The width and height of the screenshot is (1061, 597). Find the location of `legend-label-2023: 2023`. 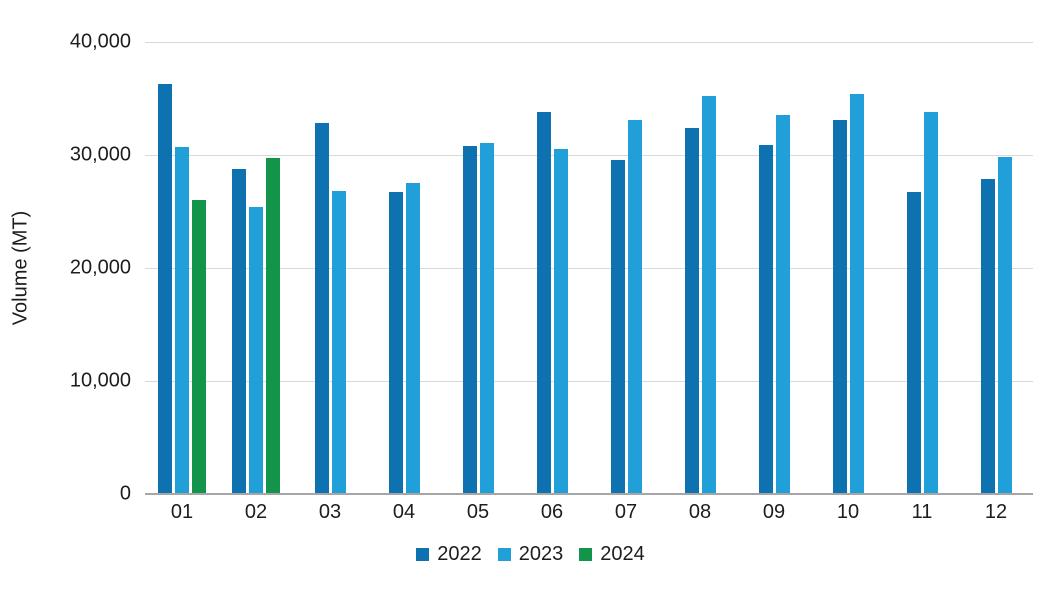

legend-label-2023: 2023 is located at coordinates (541, 554).